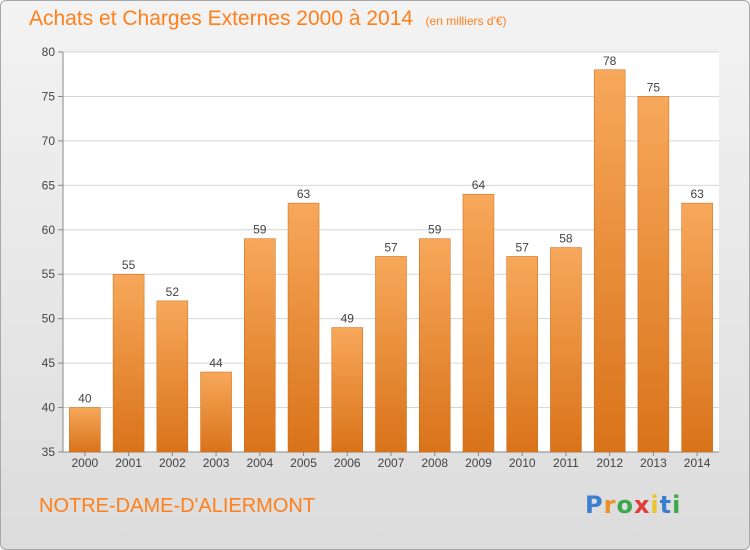 This screenshot has width=750, height=550. I want to click on bar-value-label: 40, so click(85, 399).